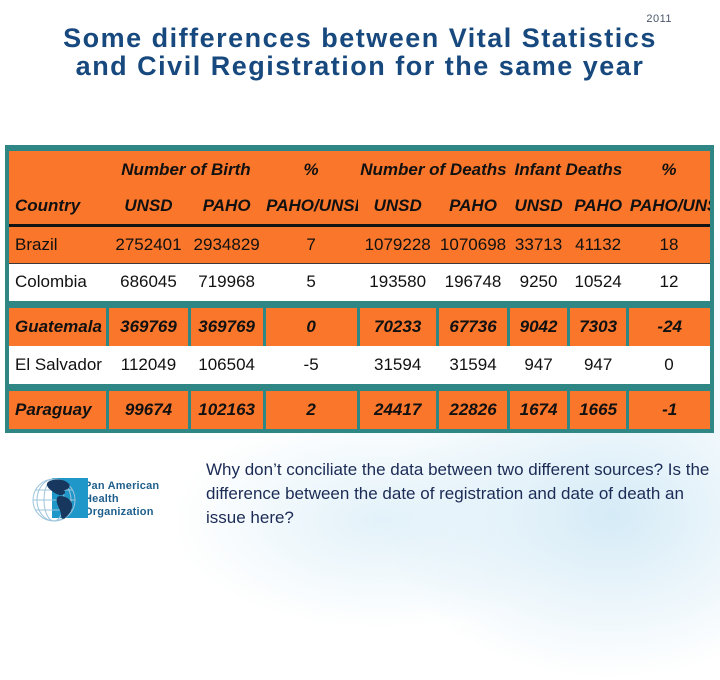 The height and width of the screenshot is (680, 720). What do you see at coordinates (58, 207) in the screenshot?
I see `subheader-country: Country` at bounding box center [58, 207].